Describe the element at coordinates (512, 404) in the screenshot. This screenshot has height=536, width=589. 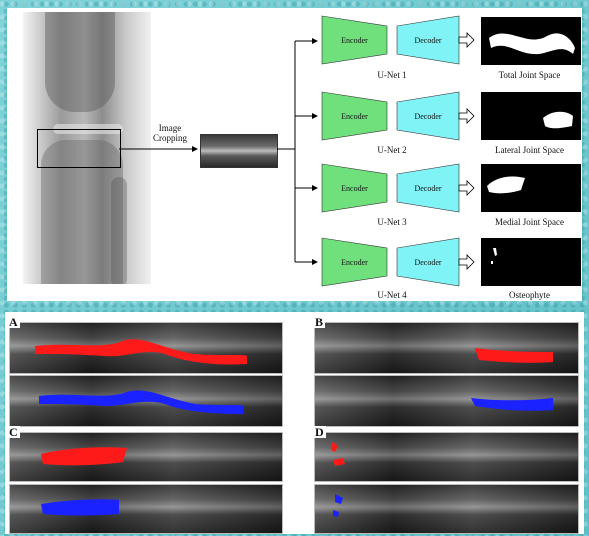
I see `mask-b-blue` at that location.